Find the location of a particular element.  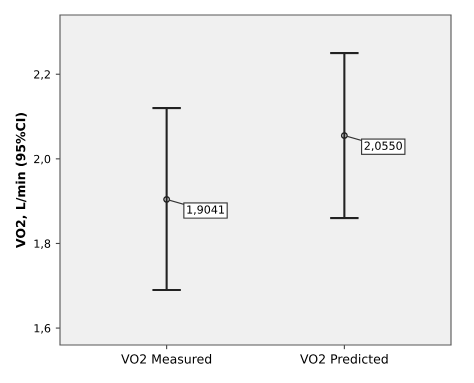

y-axis-title: VO2, L/min (95%CI) is located at coordinates (21, 180).